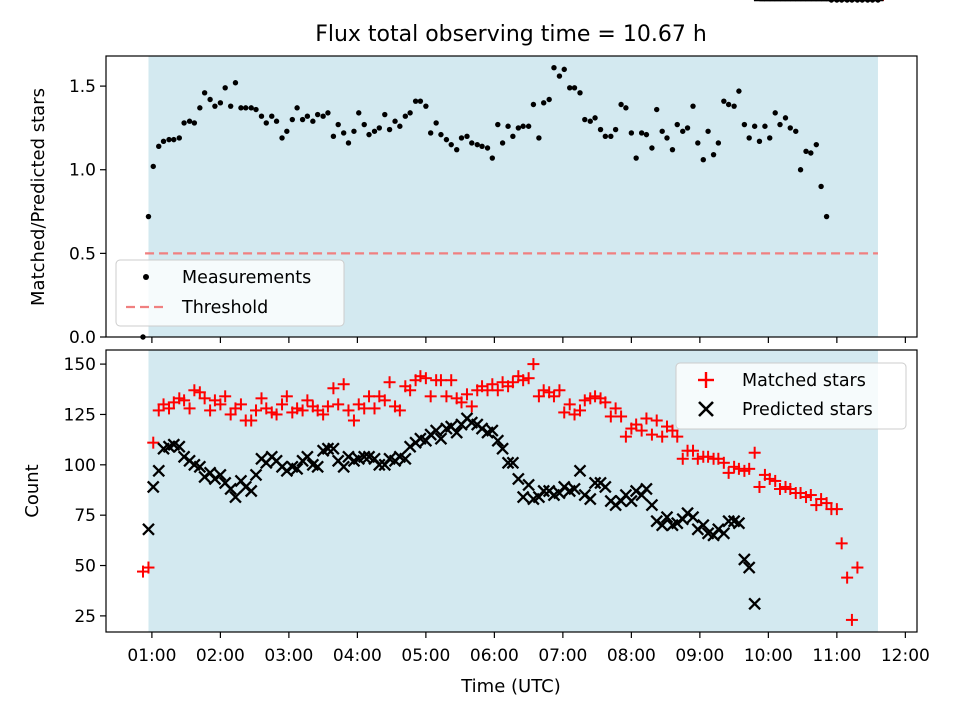 The height and width of the screenshot is (720, 960). Describe the element at coordinates (631, 656) in the screenshot. I see `x-tick-label: 08:00` at that location.